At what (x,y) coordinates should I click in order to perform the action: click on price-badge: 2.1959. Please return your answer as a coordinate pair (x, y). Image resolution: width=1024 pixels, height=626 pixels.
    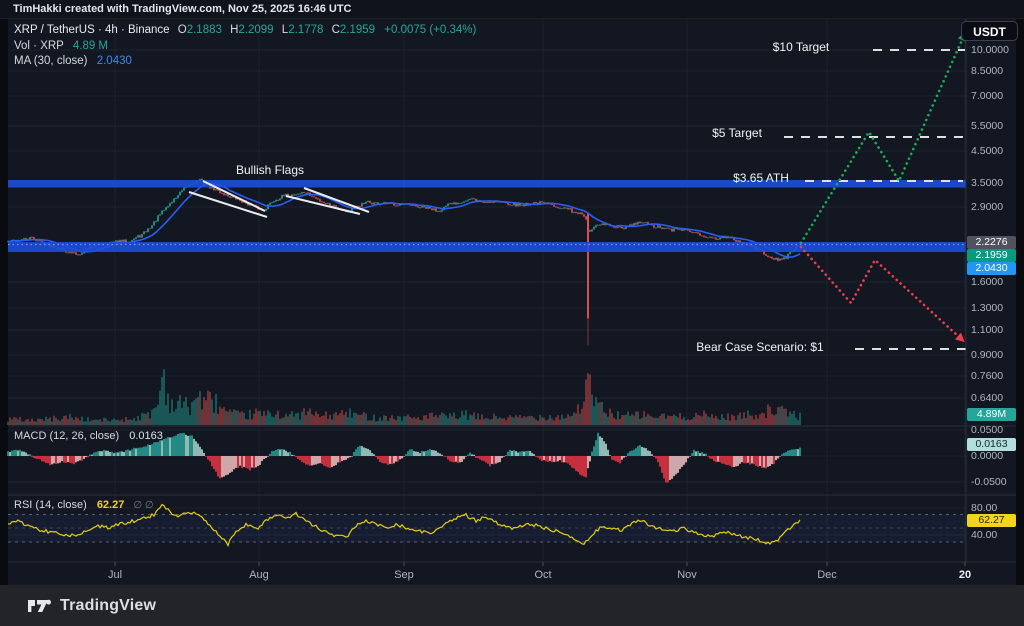
    Looking at the image, I should click on (991, 255).